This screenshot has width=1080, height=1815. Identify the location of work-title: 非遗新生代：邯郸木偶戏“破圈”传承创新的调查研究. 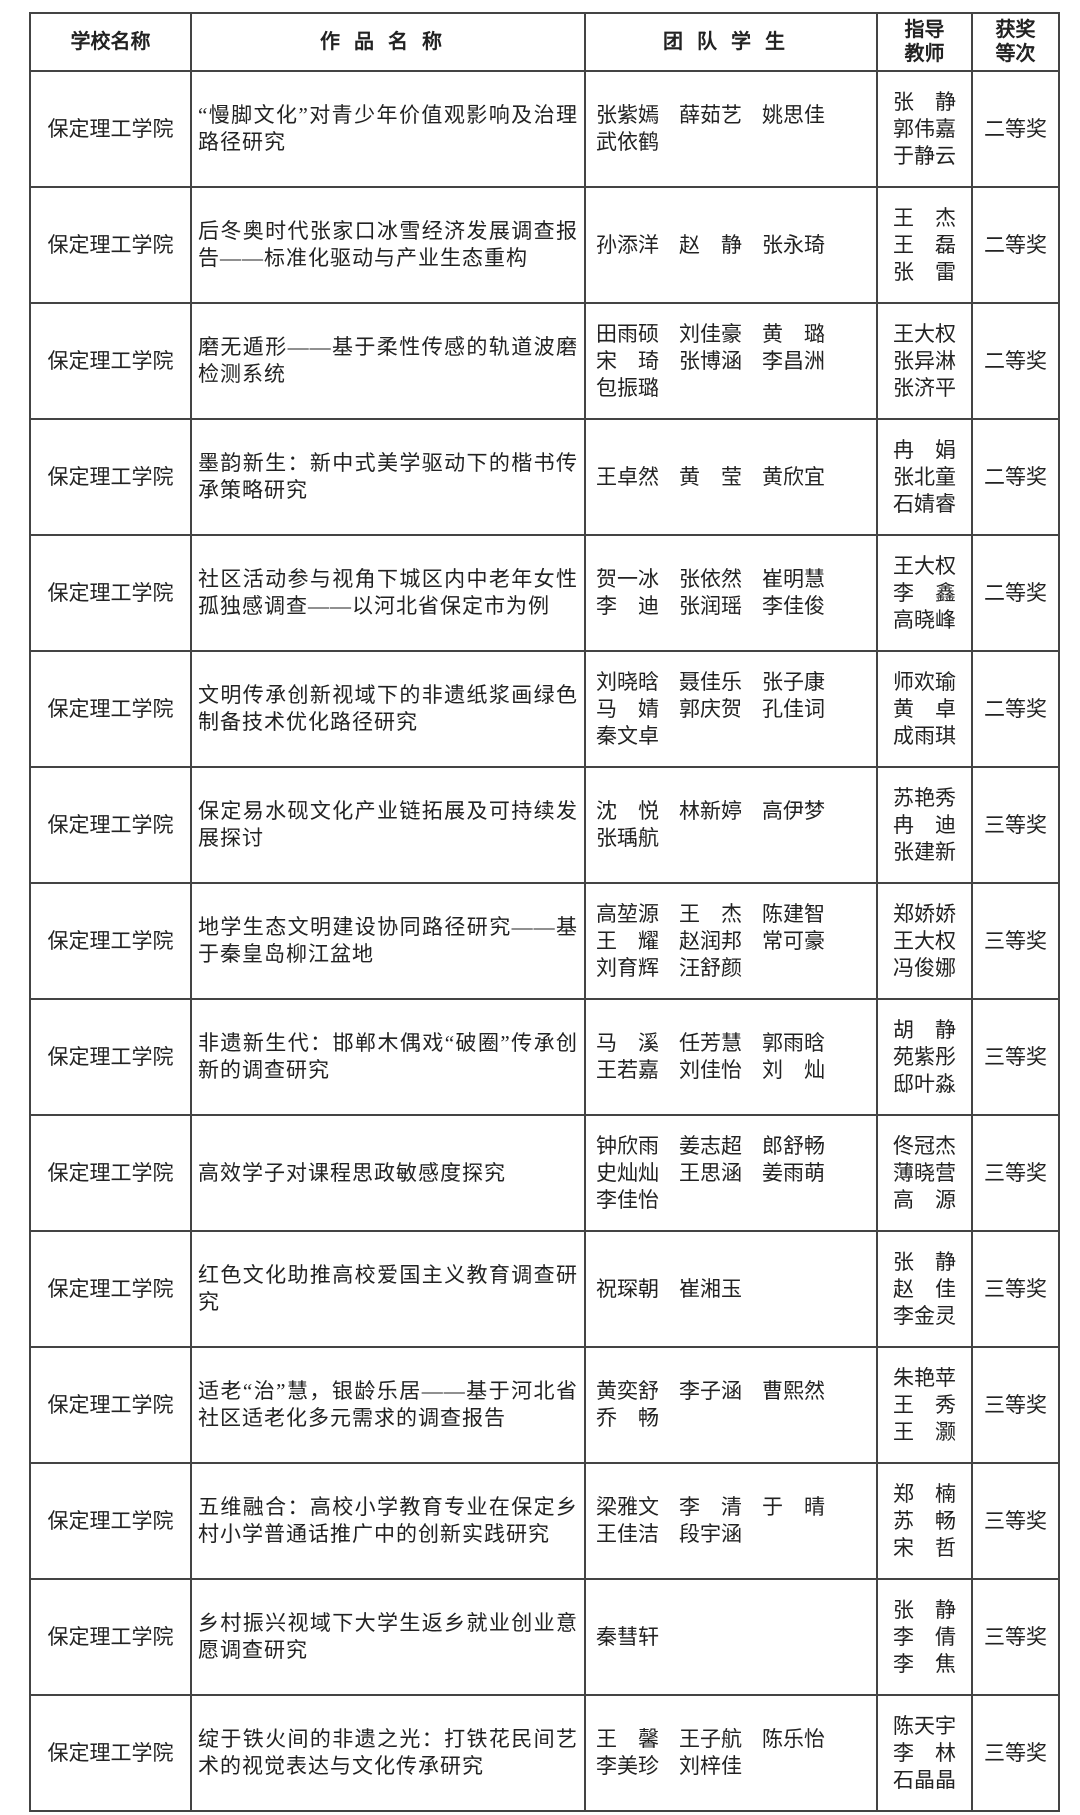
(388, 1056).